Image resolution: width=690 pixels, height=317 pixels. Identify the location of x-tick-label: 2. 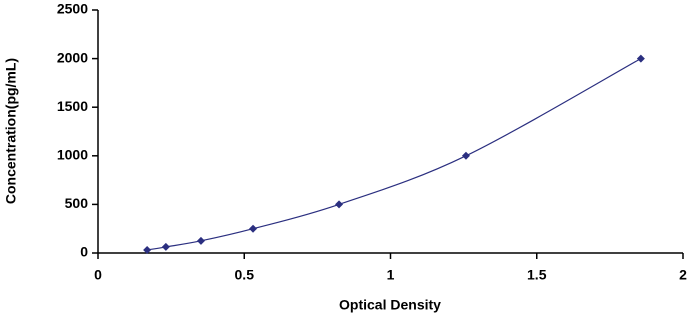
(683, 275).